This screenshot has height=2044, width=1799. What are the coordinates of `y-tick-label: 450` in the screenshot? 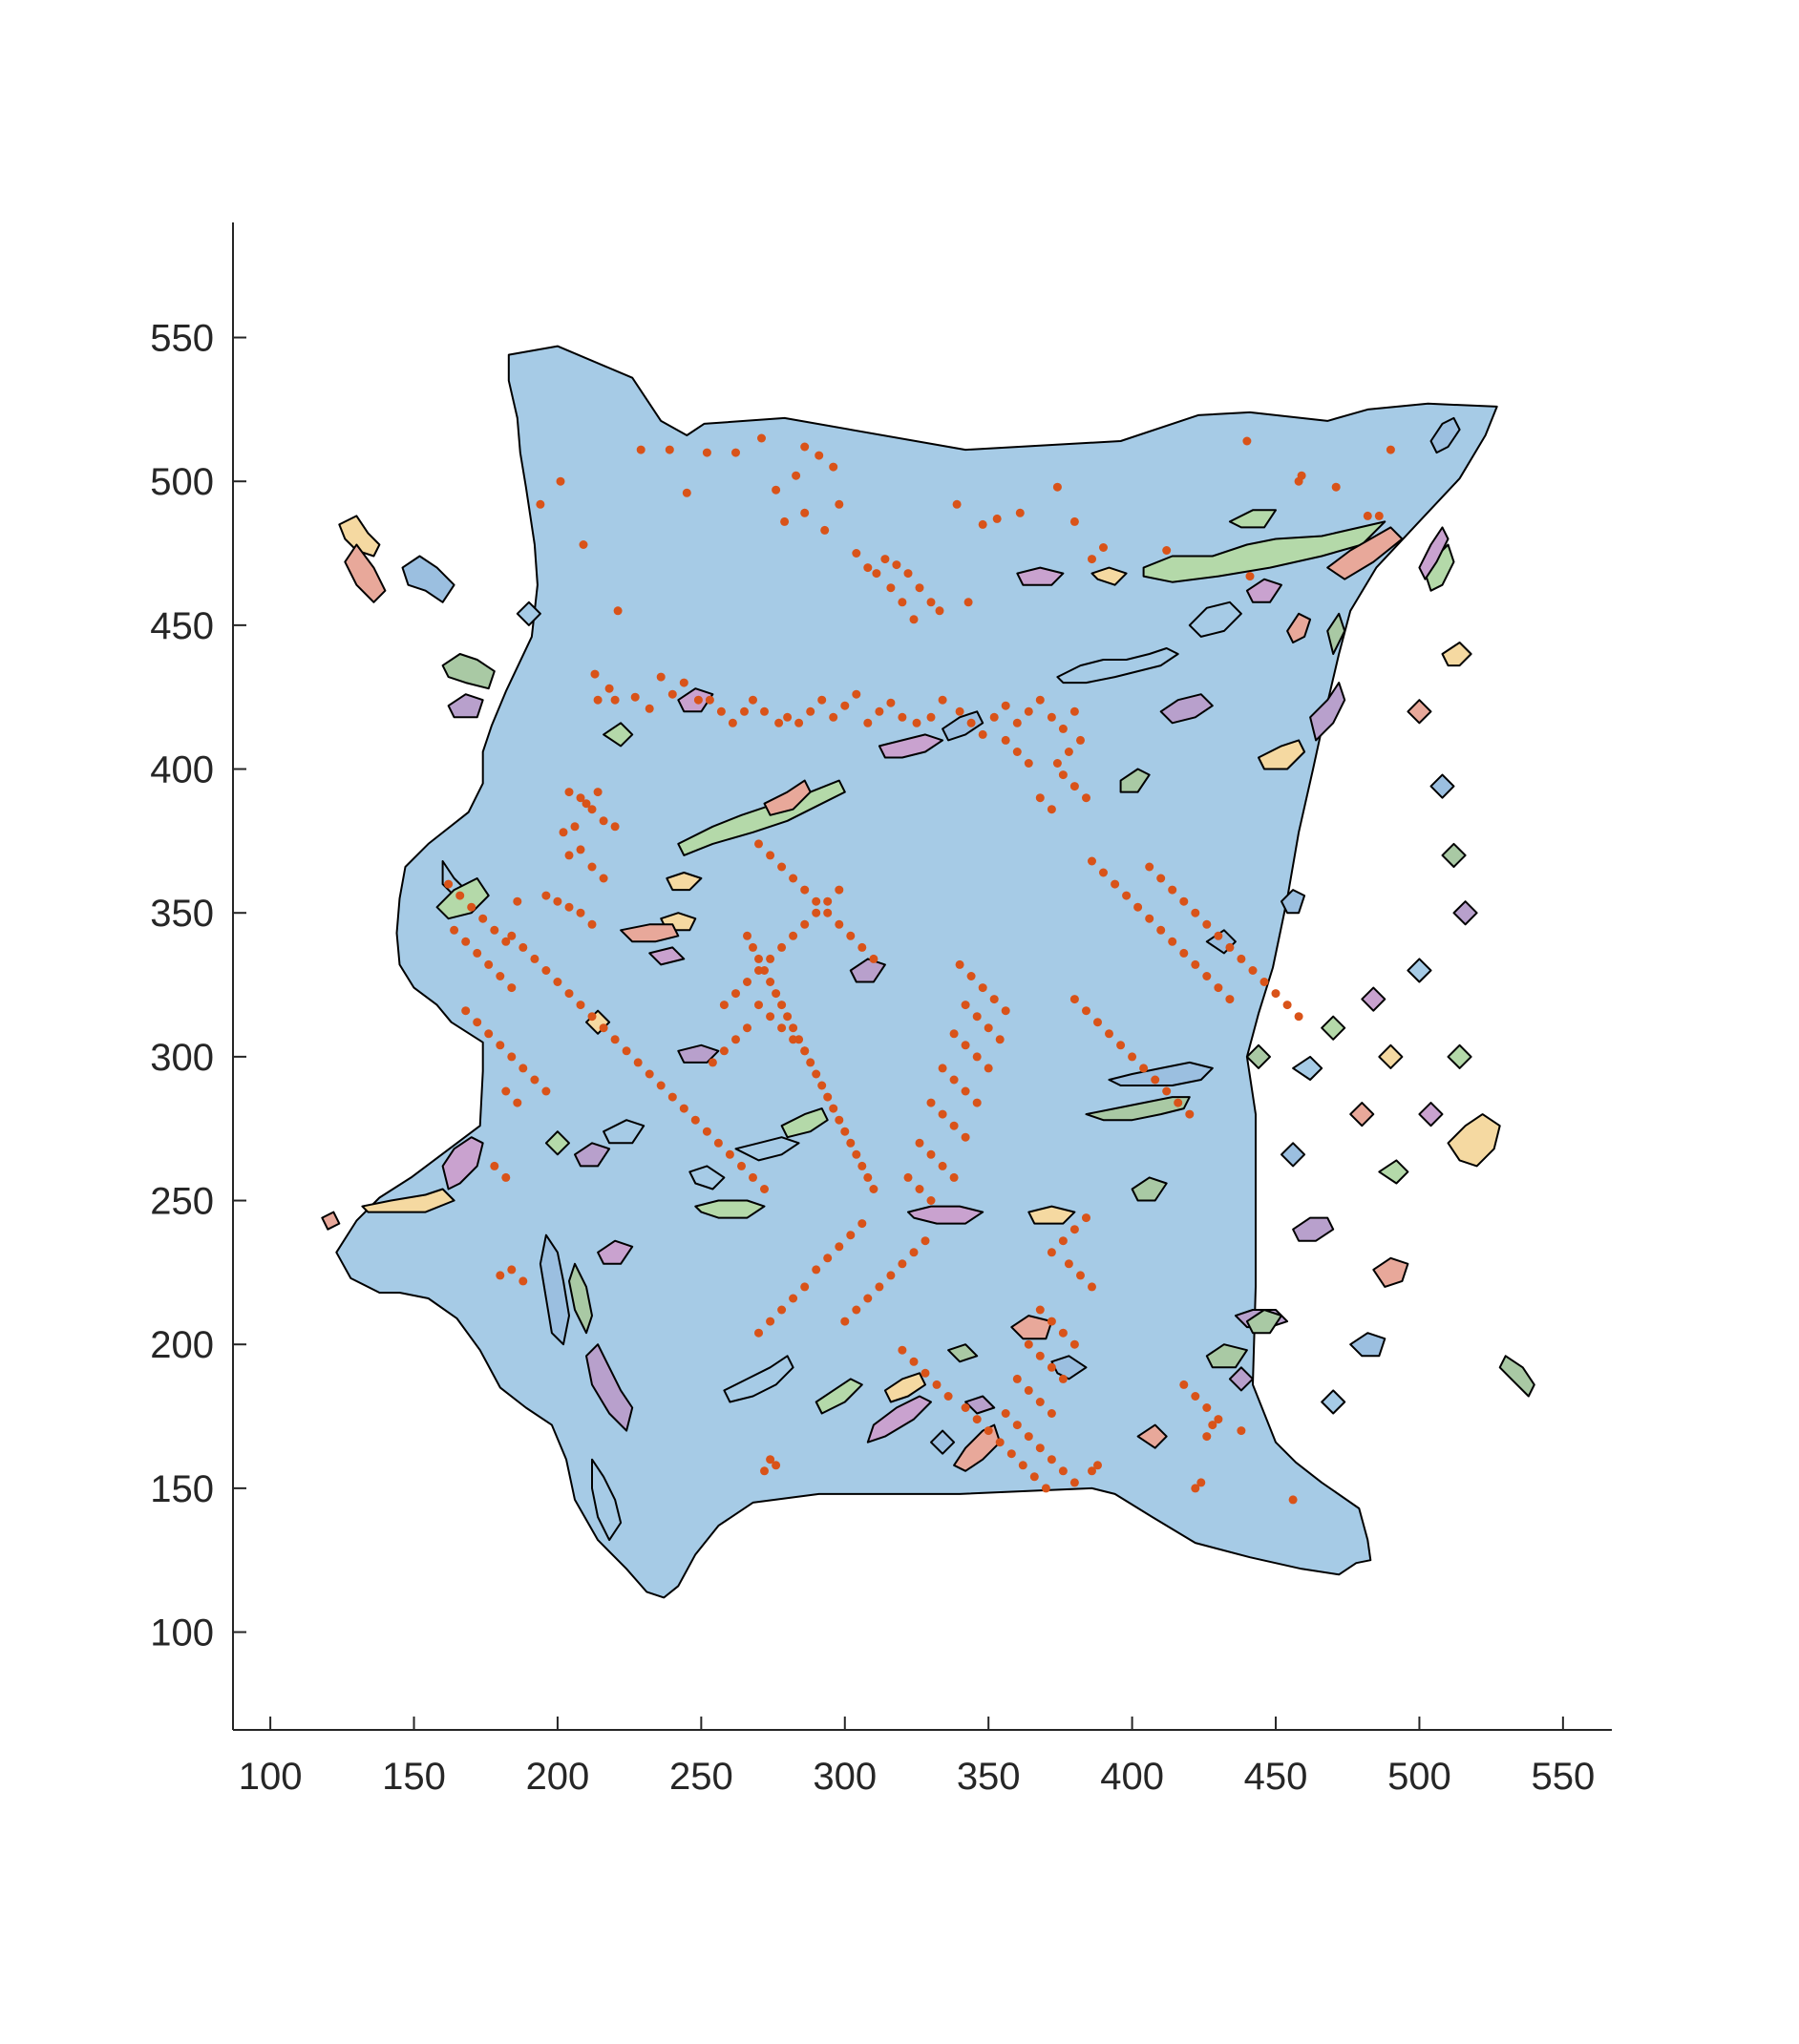 It's located at (182, 626).